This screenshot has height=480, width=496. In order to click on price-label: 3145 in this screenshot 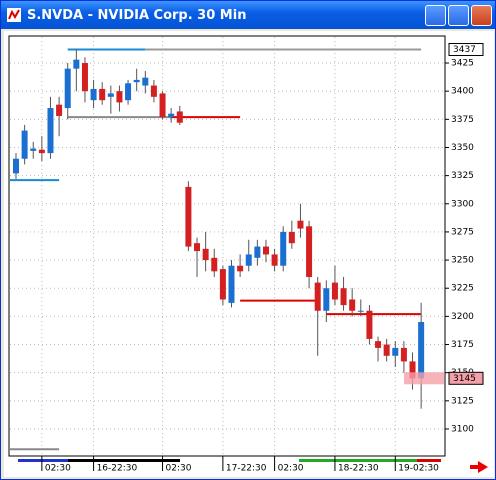, I will do `click(464, 379)`.